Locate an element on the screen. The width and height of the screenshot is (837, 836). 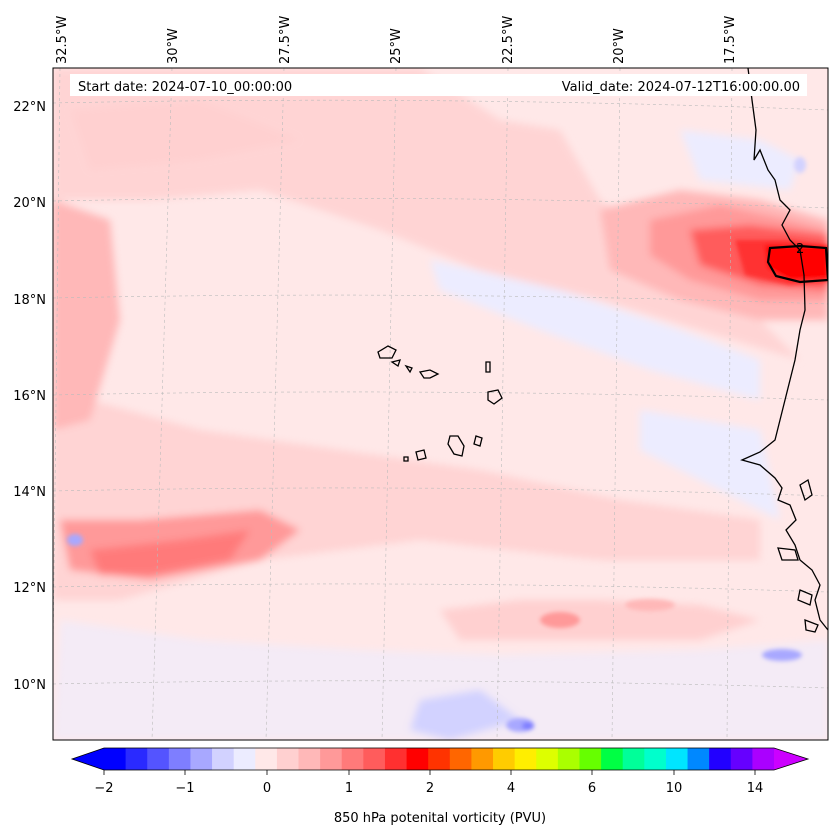
lon-label: 27.5°W is located at coordinates (285, 40).